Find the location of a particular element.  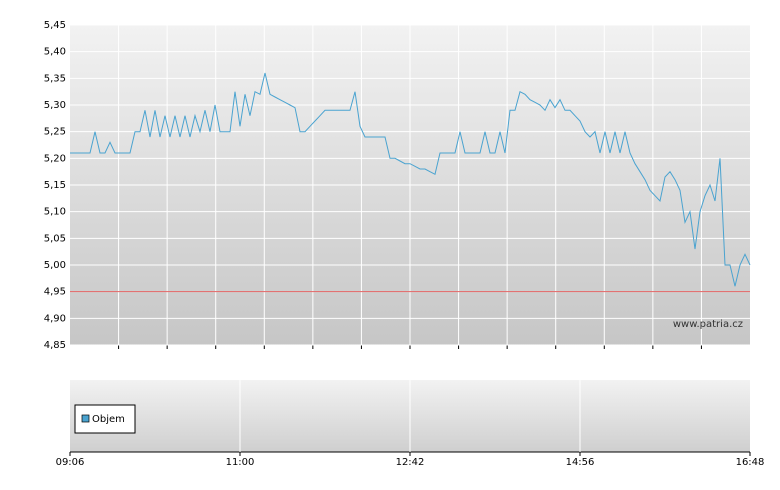

y-tick-label: 5,30 is located at coordinates (55, 105).